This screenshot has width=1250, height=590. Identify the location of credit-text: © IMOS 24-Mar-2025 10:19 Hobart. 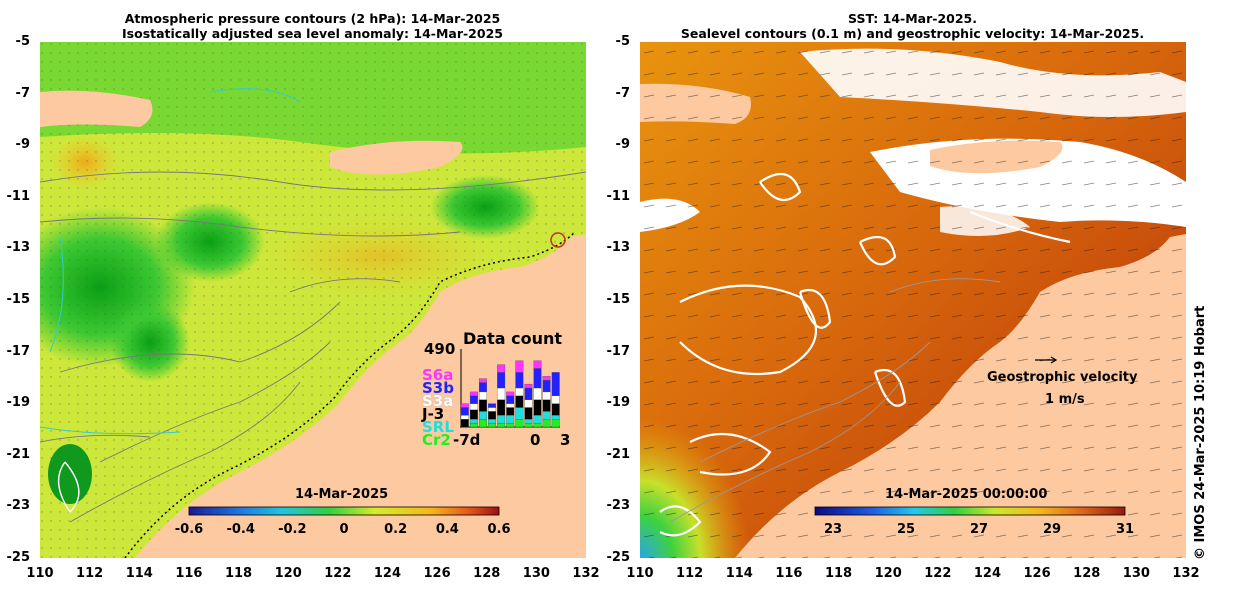
(1200, 432).